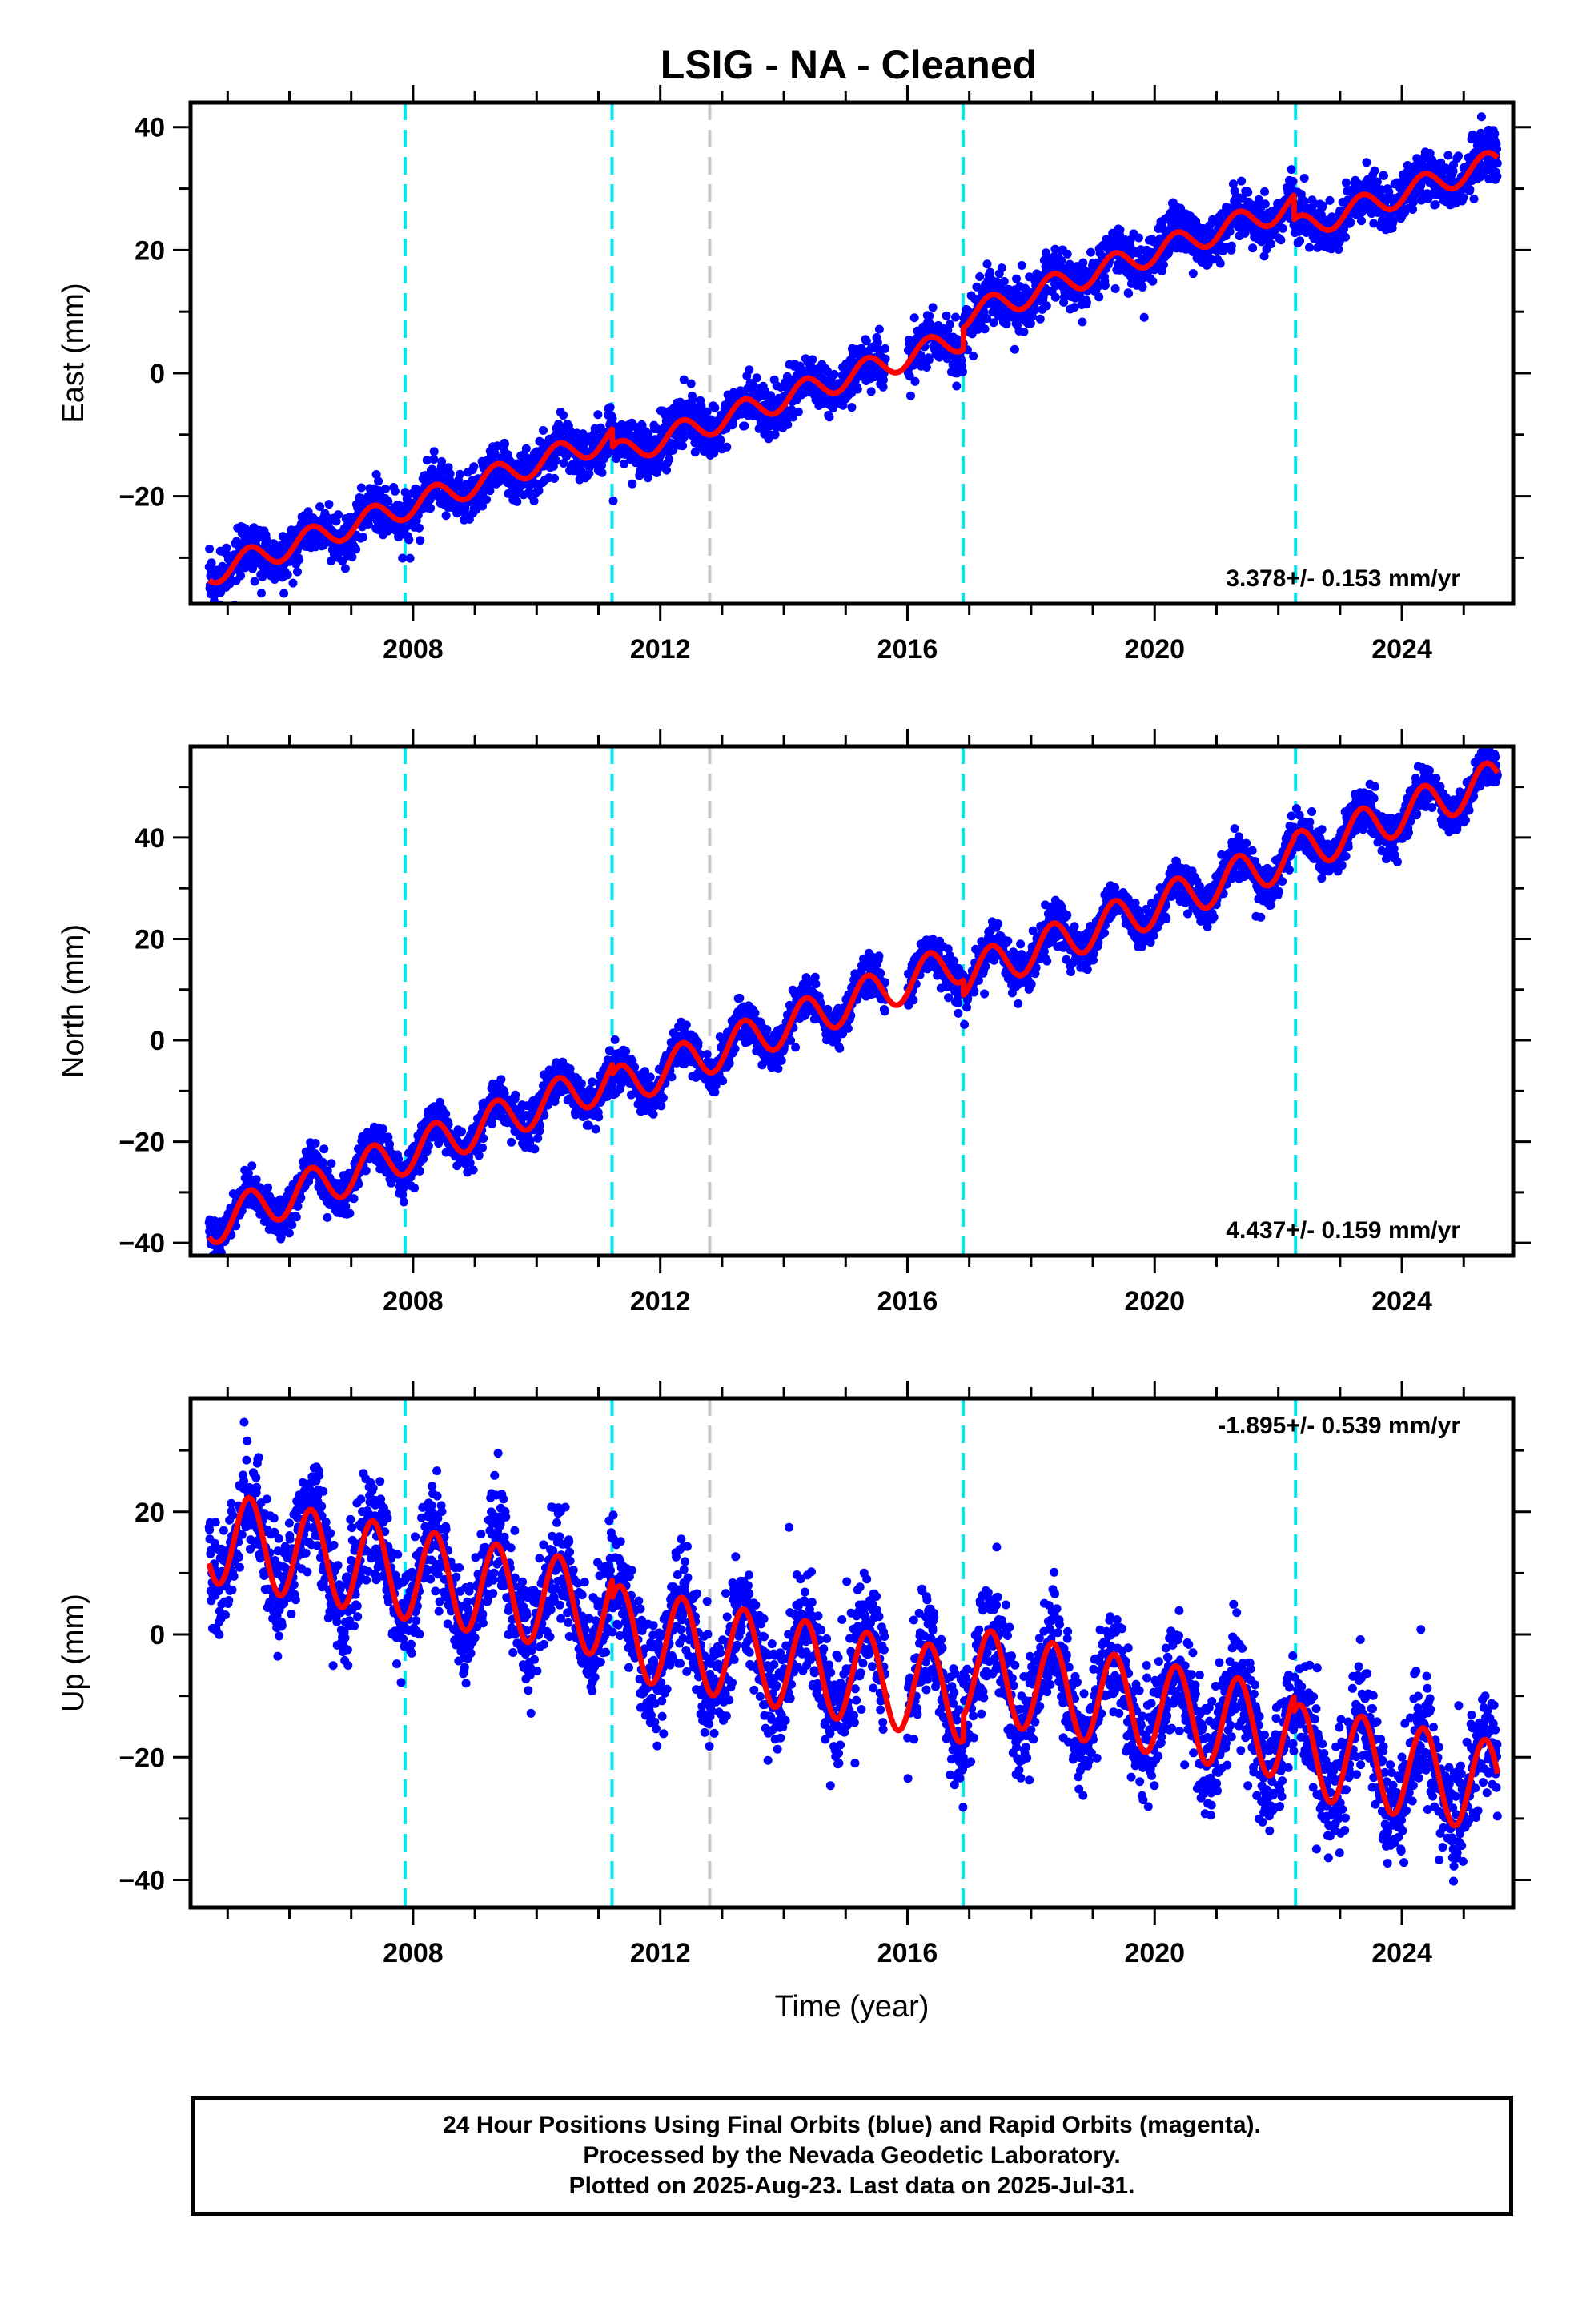  What do you see at coordinates (150, 250) in the screenshot?
I see `east-ytick-label: 20` at bounding box center [150, 250].